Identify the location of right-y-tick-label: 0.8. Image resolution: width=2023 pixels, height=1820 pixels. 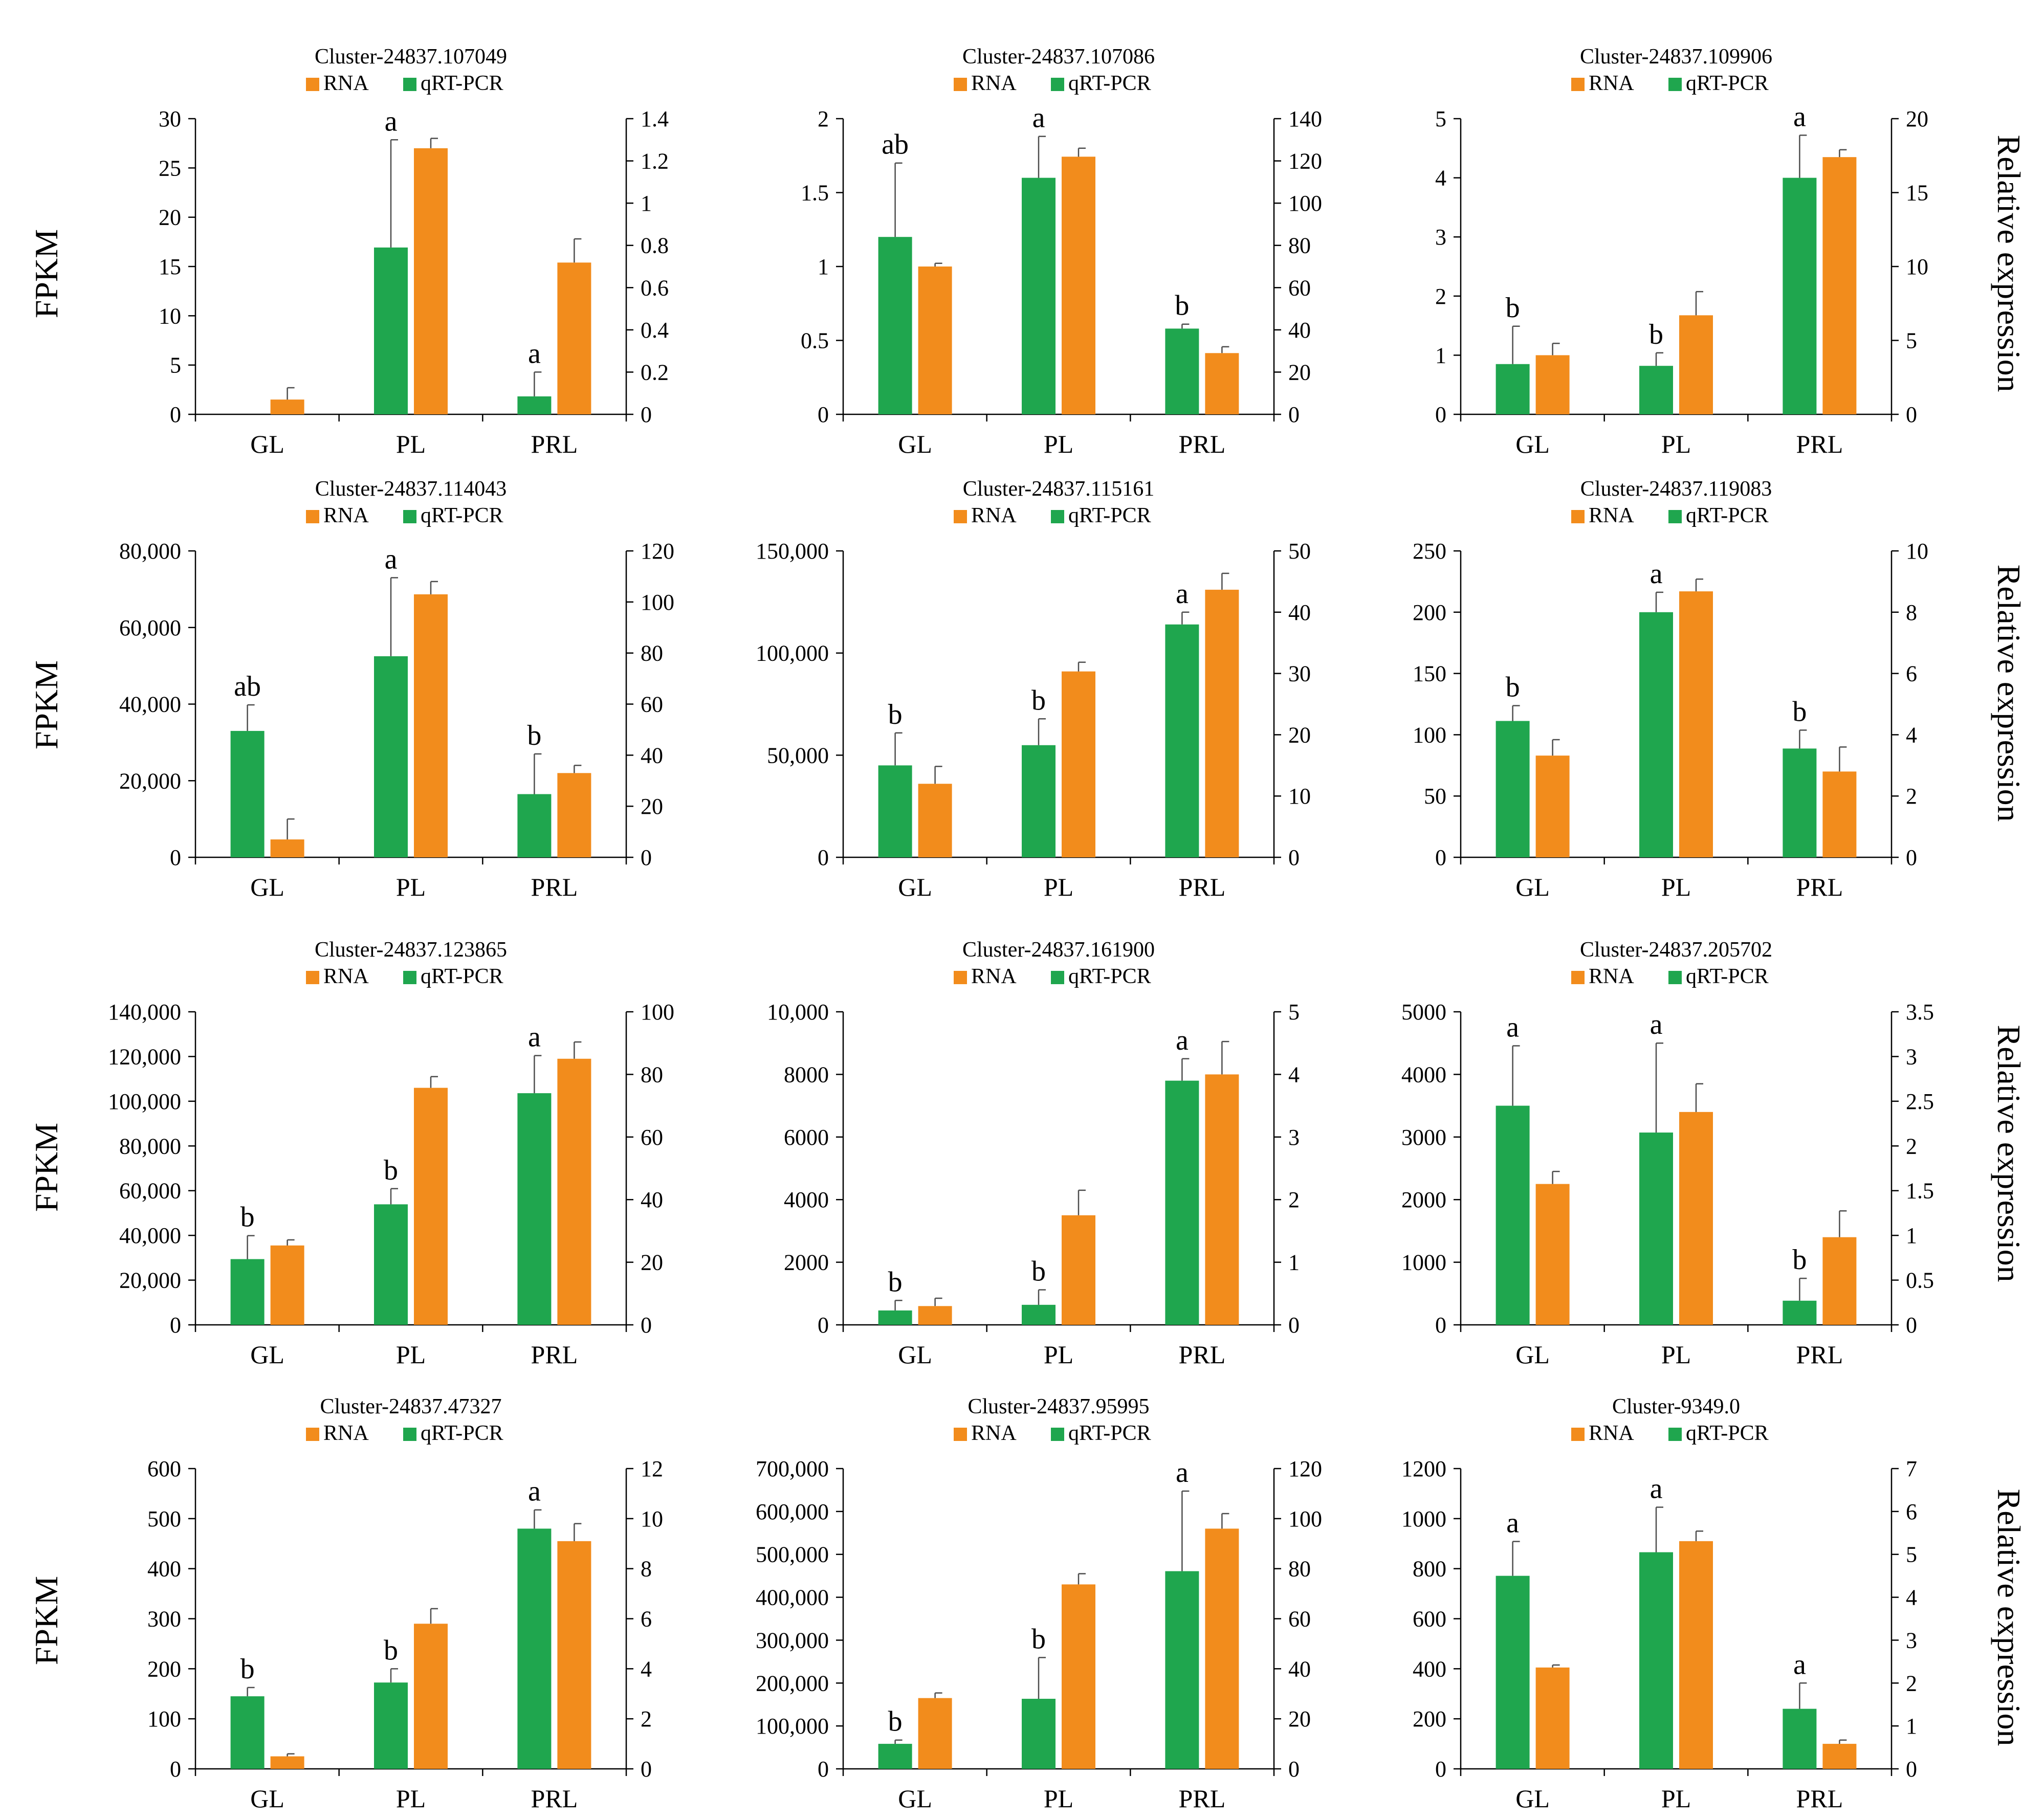
(655, 245).